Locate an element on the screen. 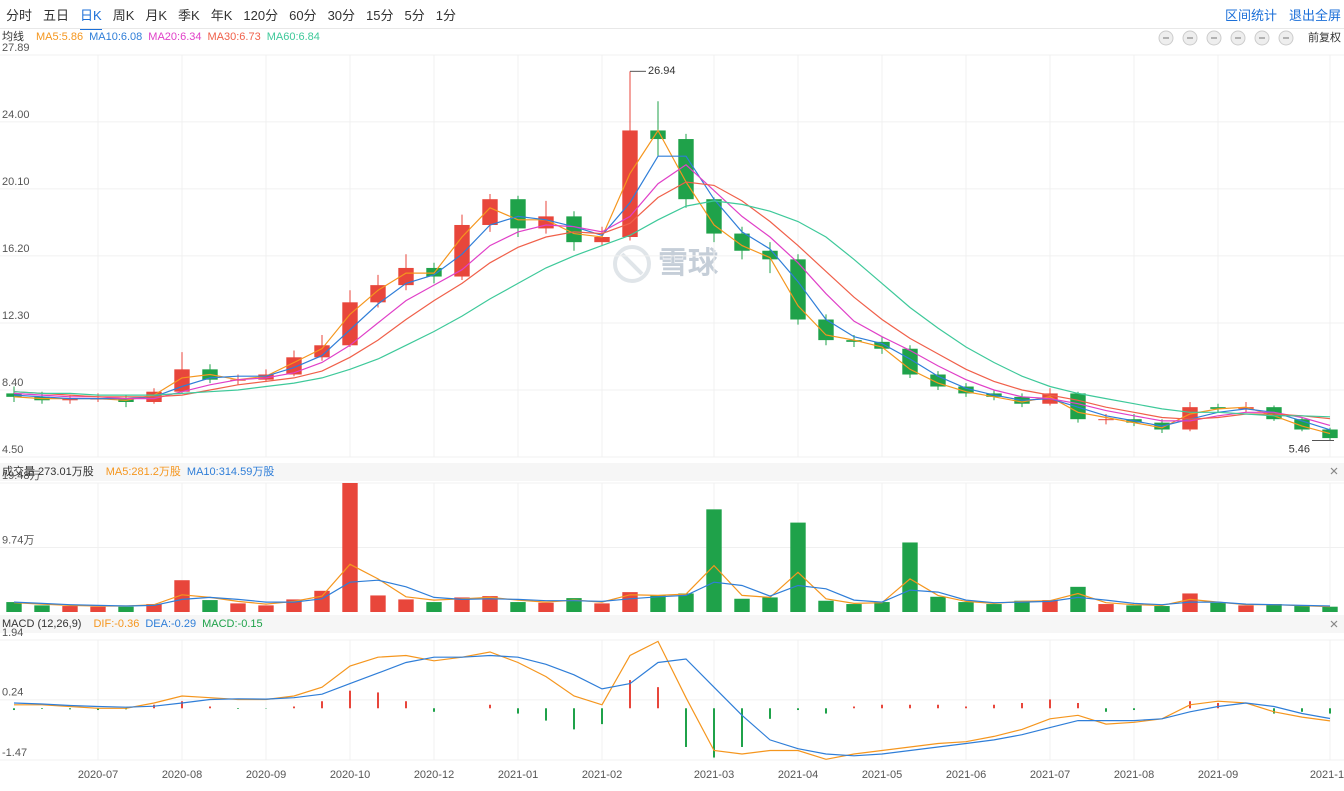 The width and height of the screenshot is (1344, 791). toolbar: 分时 五日 日K 周K 月K 季K 年K 120分 60分 30分 15分 5分 1分 退出全屏 区间统计 is located at coordinates (672, 15).